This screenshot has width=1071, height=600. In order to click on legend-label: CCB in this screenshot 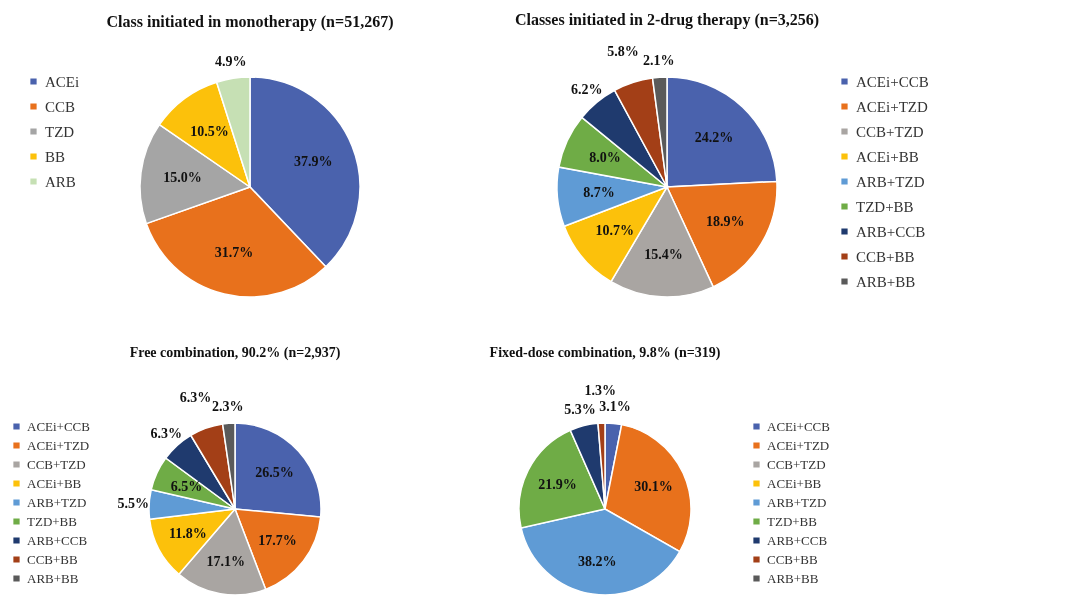, I will do `click(60, 106)`.